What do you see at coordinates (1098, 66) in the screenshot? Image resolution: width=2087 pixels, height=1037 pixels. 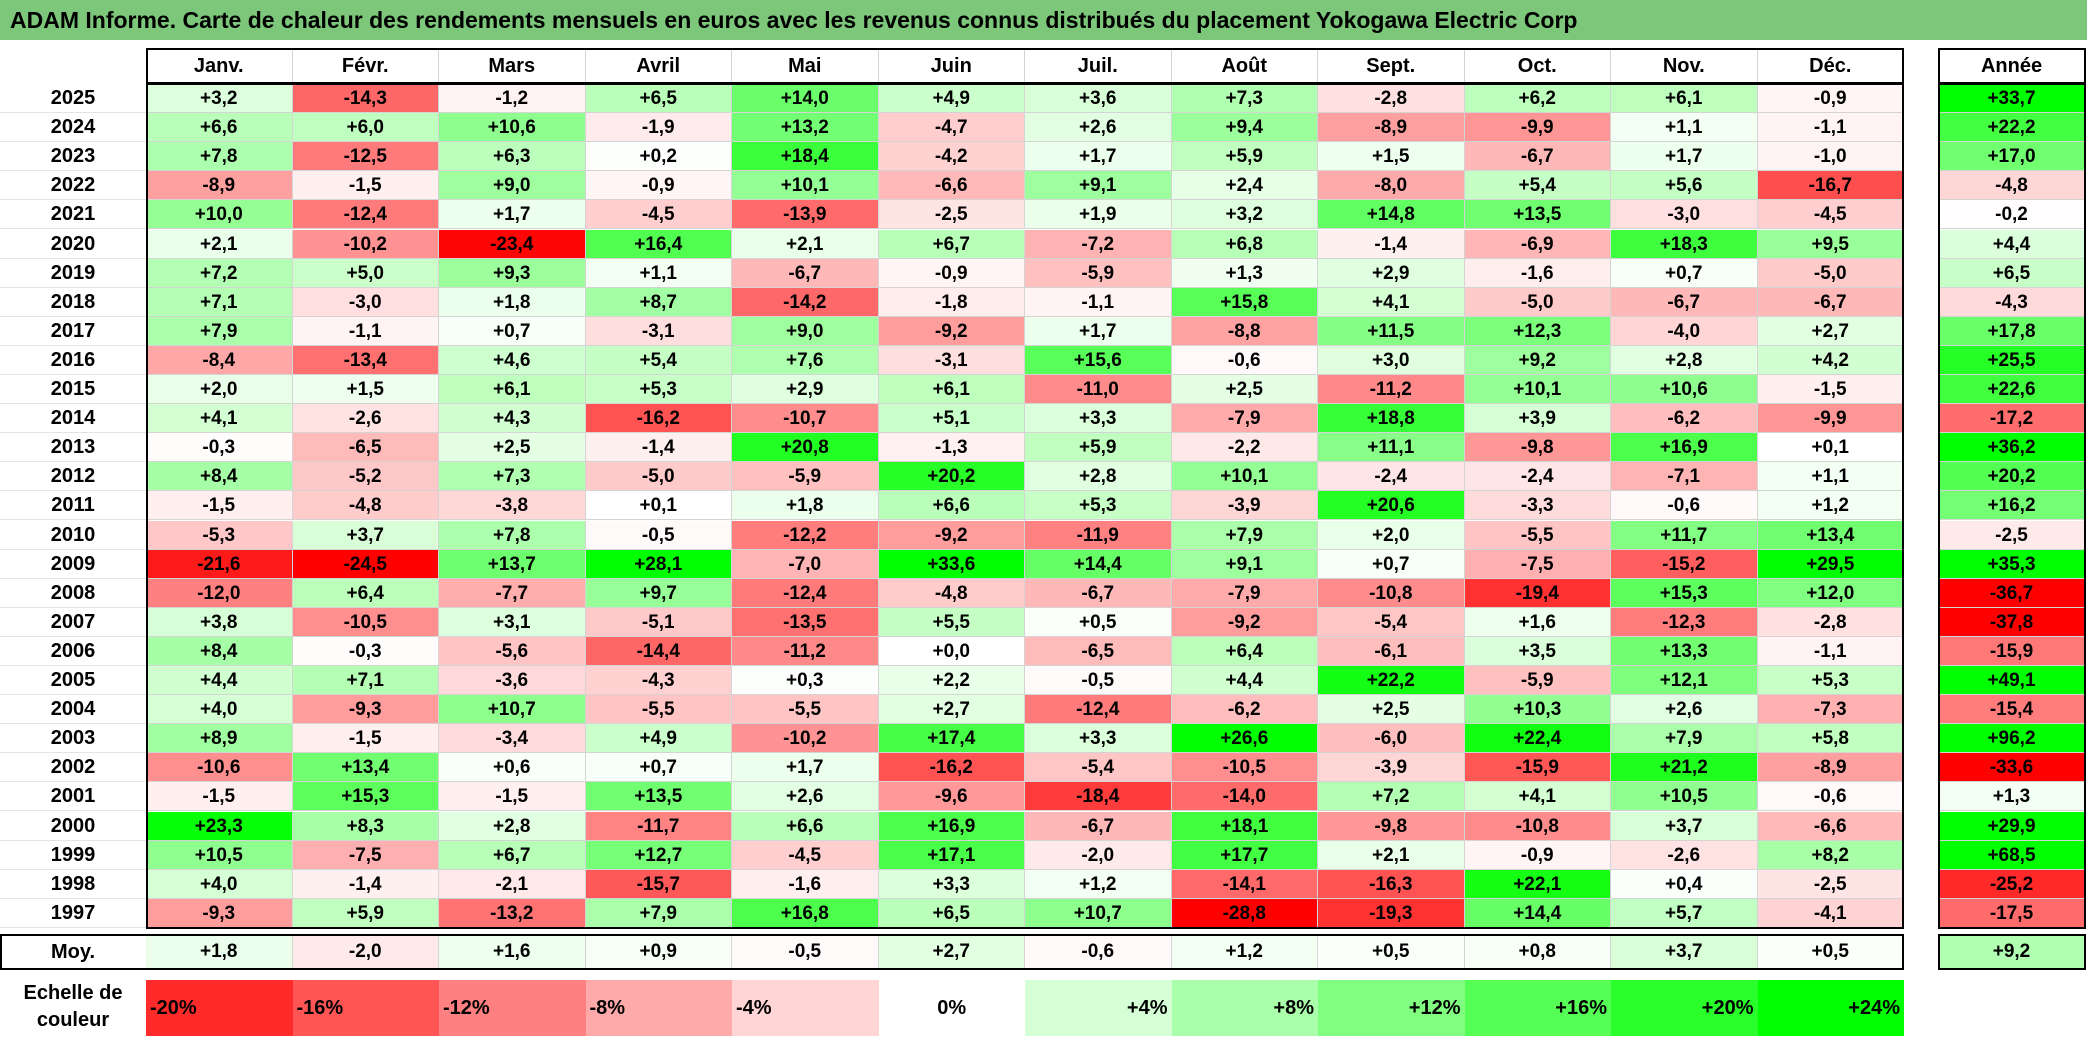 I see `column-header: Juil.` at bounding box center [1098, 66].